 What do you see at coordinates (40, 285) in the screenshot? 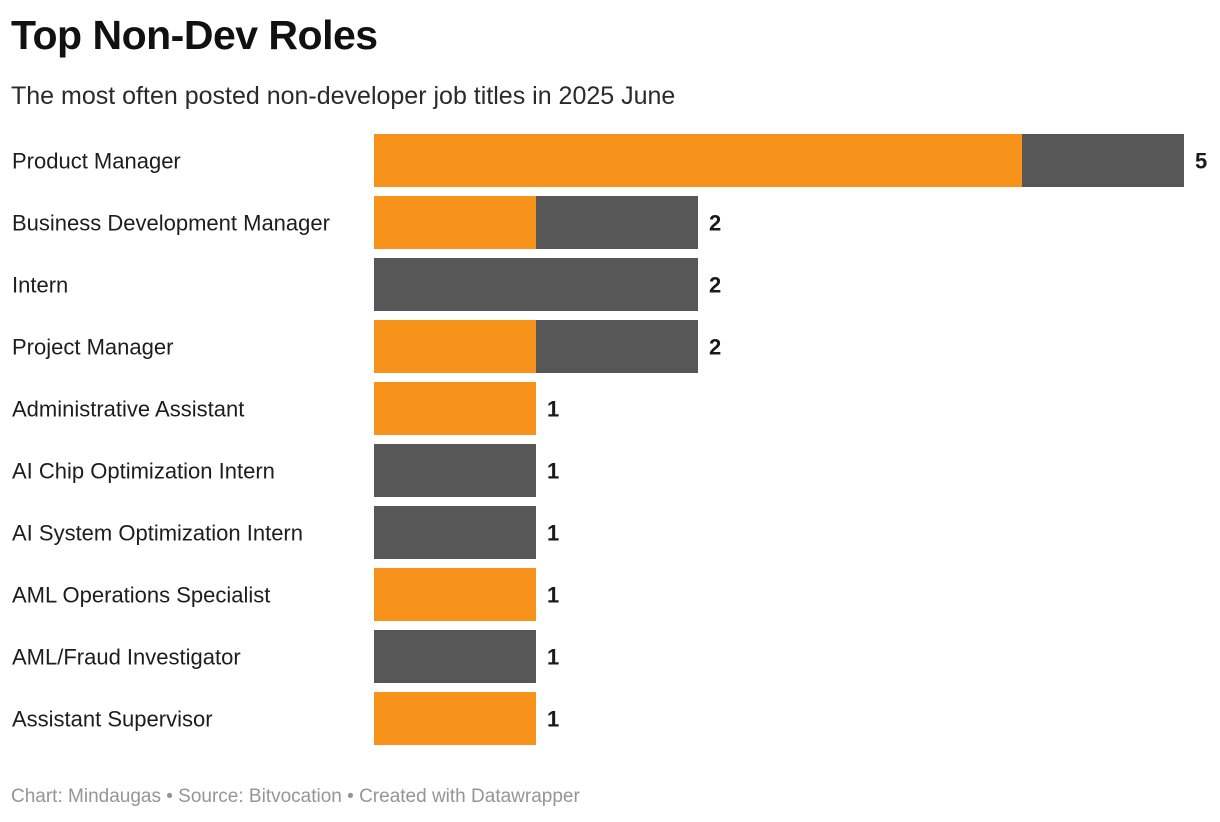
I see `category-label: Intern` at bounding box center [40, 285].